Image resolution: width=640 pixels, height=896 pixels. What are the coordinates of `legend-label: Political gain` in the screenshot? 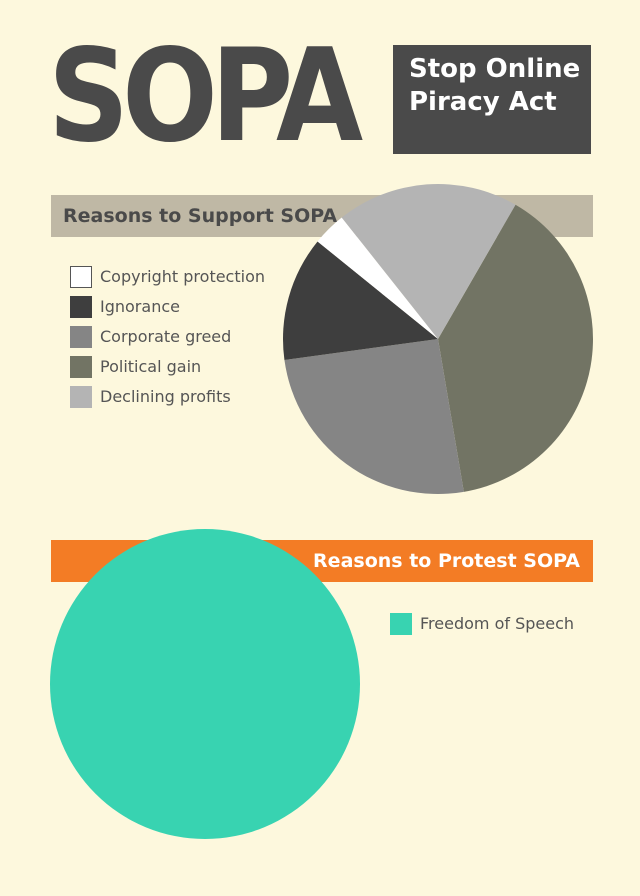 It's located at (151, 366).